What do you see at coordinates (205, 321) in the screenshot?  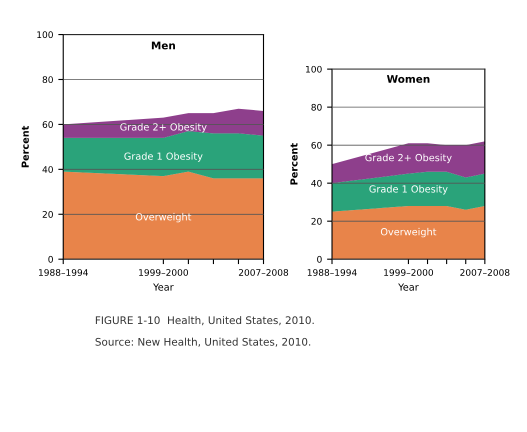 I see `caption: FIGURE 1-10 Health, United States, 2010.` at bounding box center [205, 321].